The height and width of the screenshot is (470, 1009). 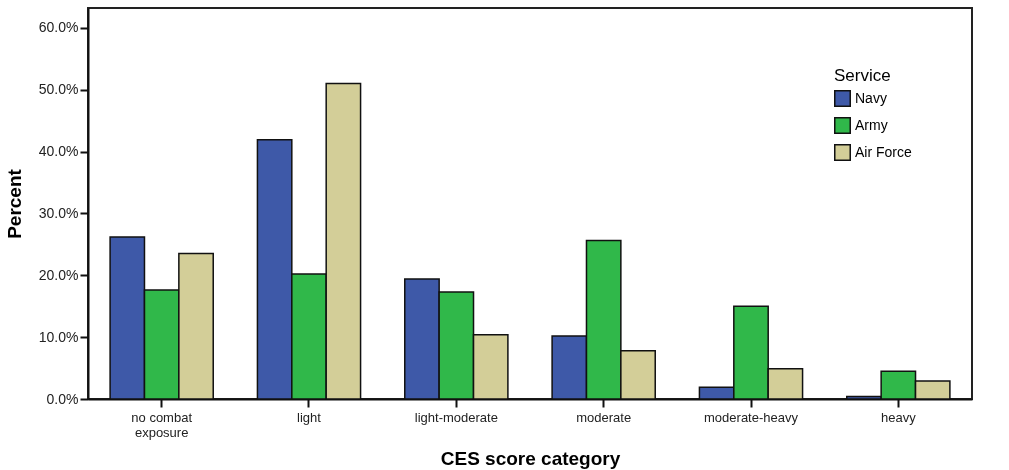 What do you see at coordinates (898, 417) in the screenshot?
I see `x-tick-label: heavy` at bounding box center [898, 417].